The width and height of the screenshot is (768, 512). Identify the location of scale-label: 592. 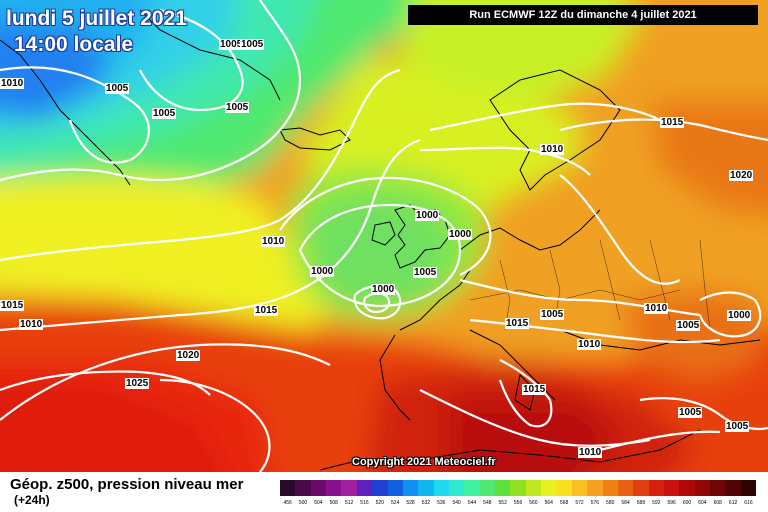
(656, 503).